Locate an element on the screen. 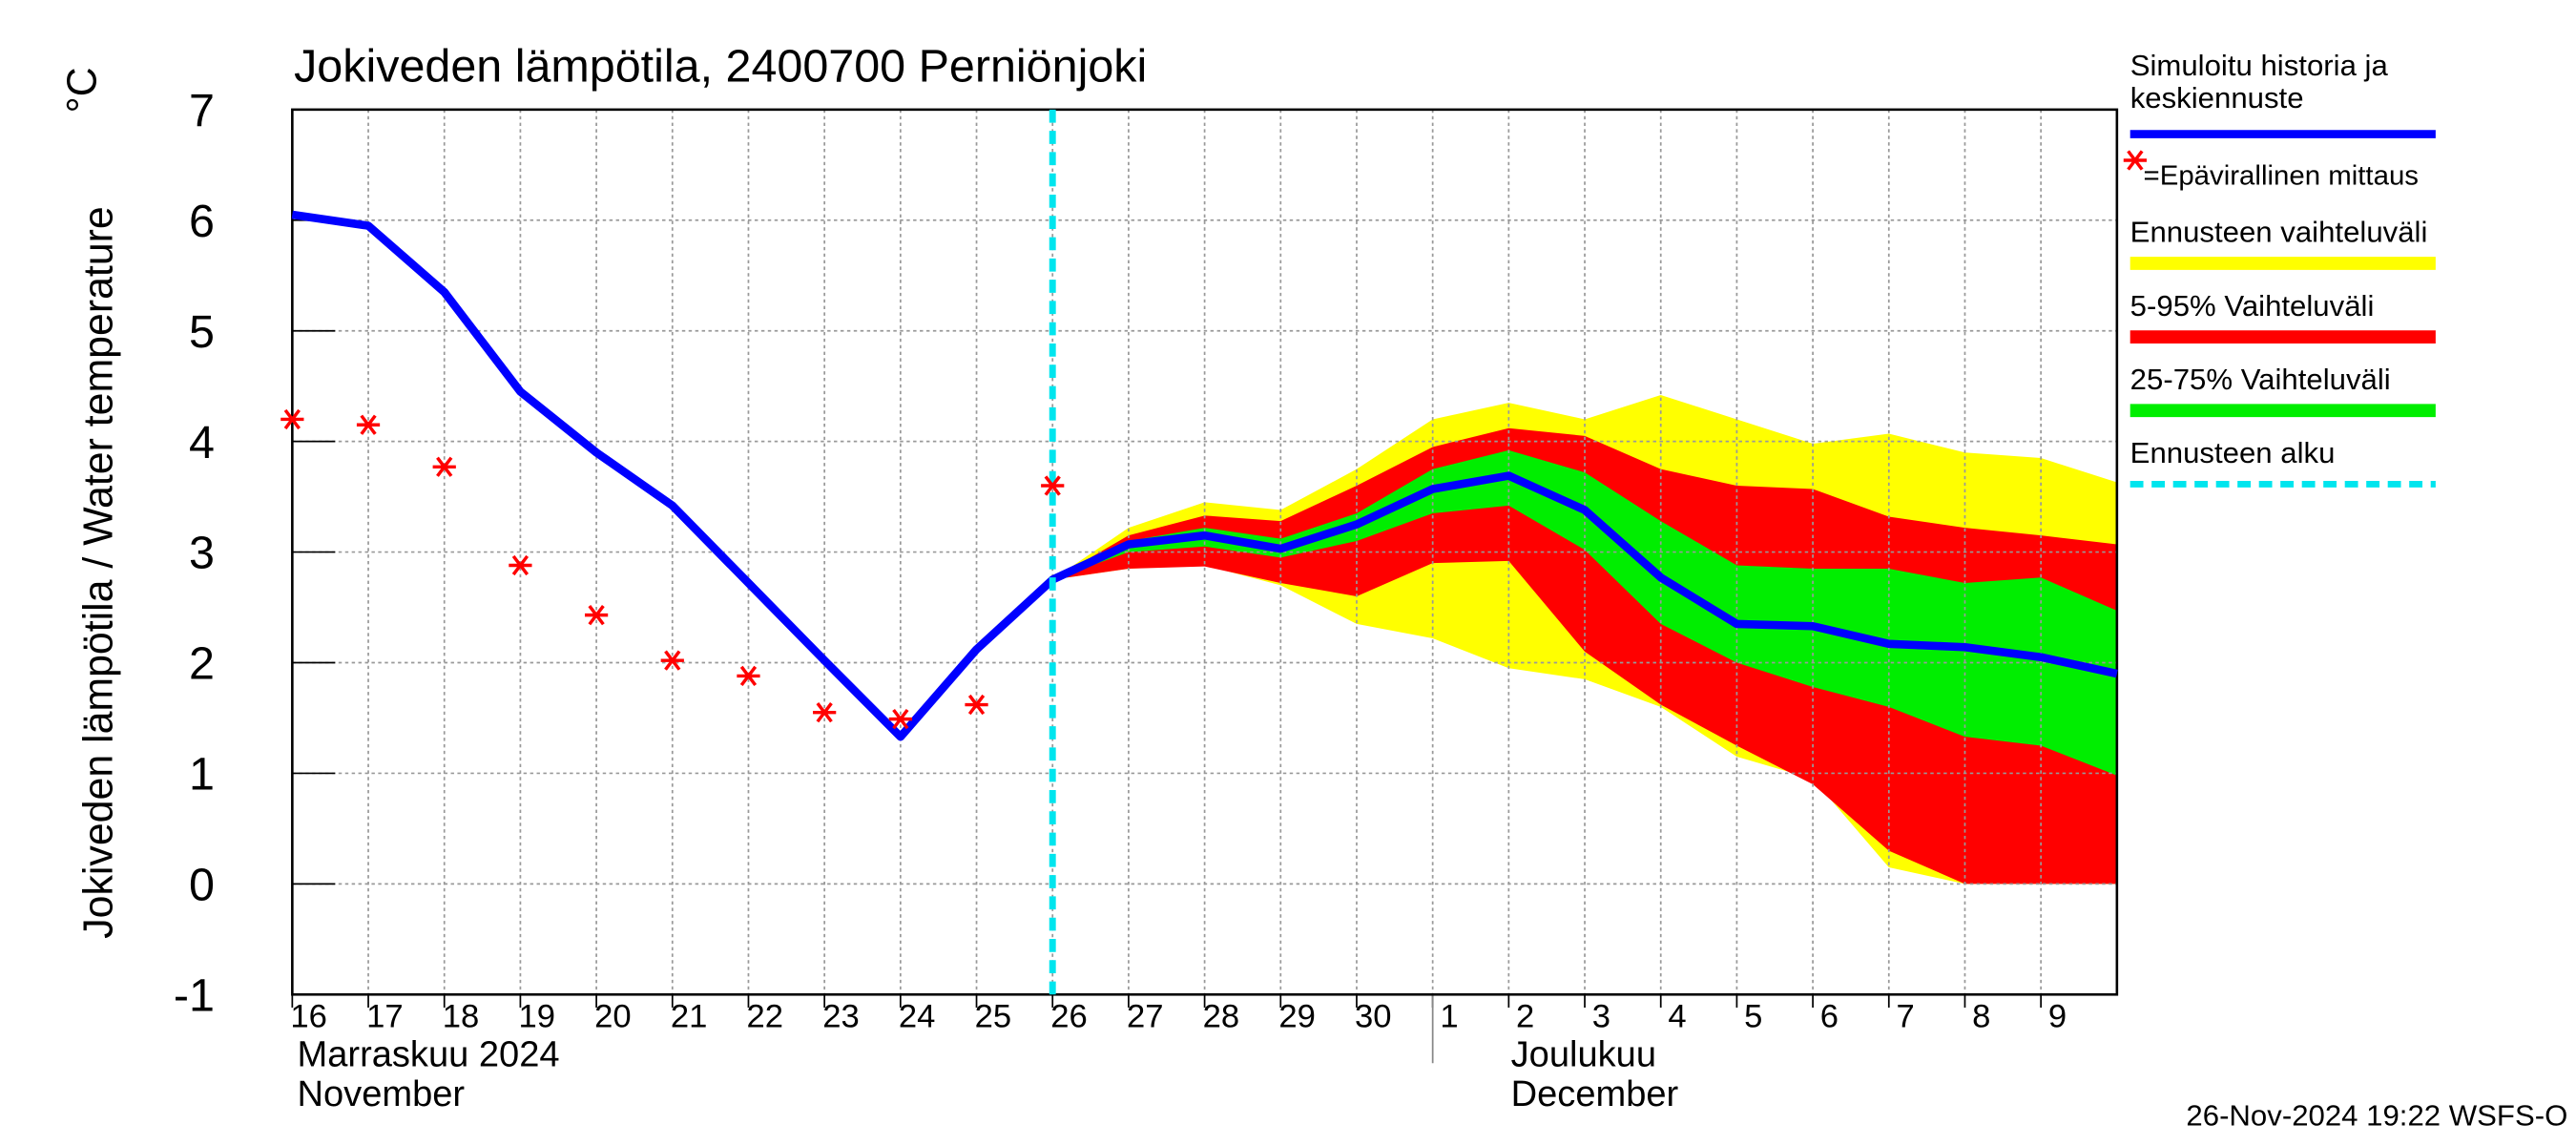  y-axis-unit: °C is located at coordinates (82, 90).